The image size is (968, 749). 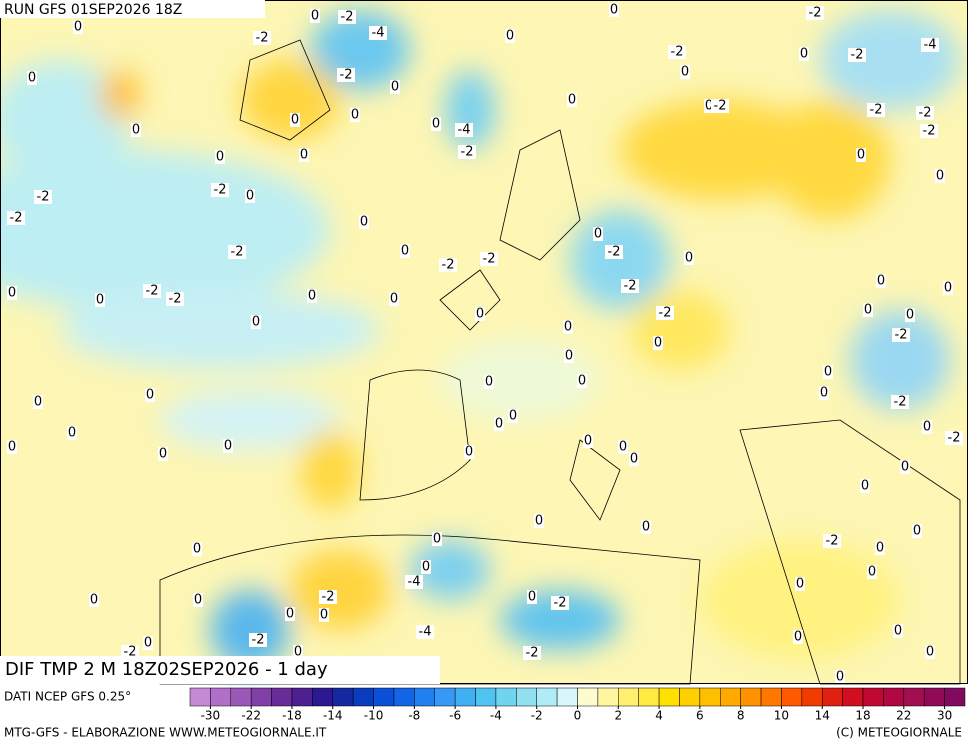 I want to click on colorbar-tick-label: 14, so click(x=822, y=716).